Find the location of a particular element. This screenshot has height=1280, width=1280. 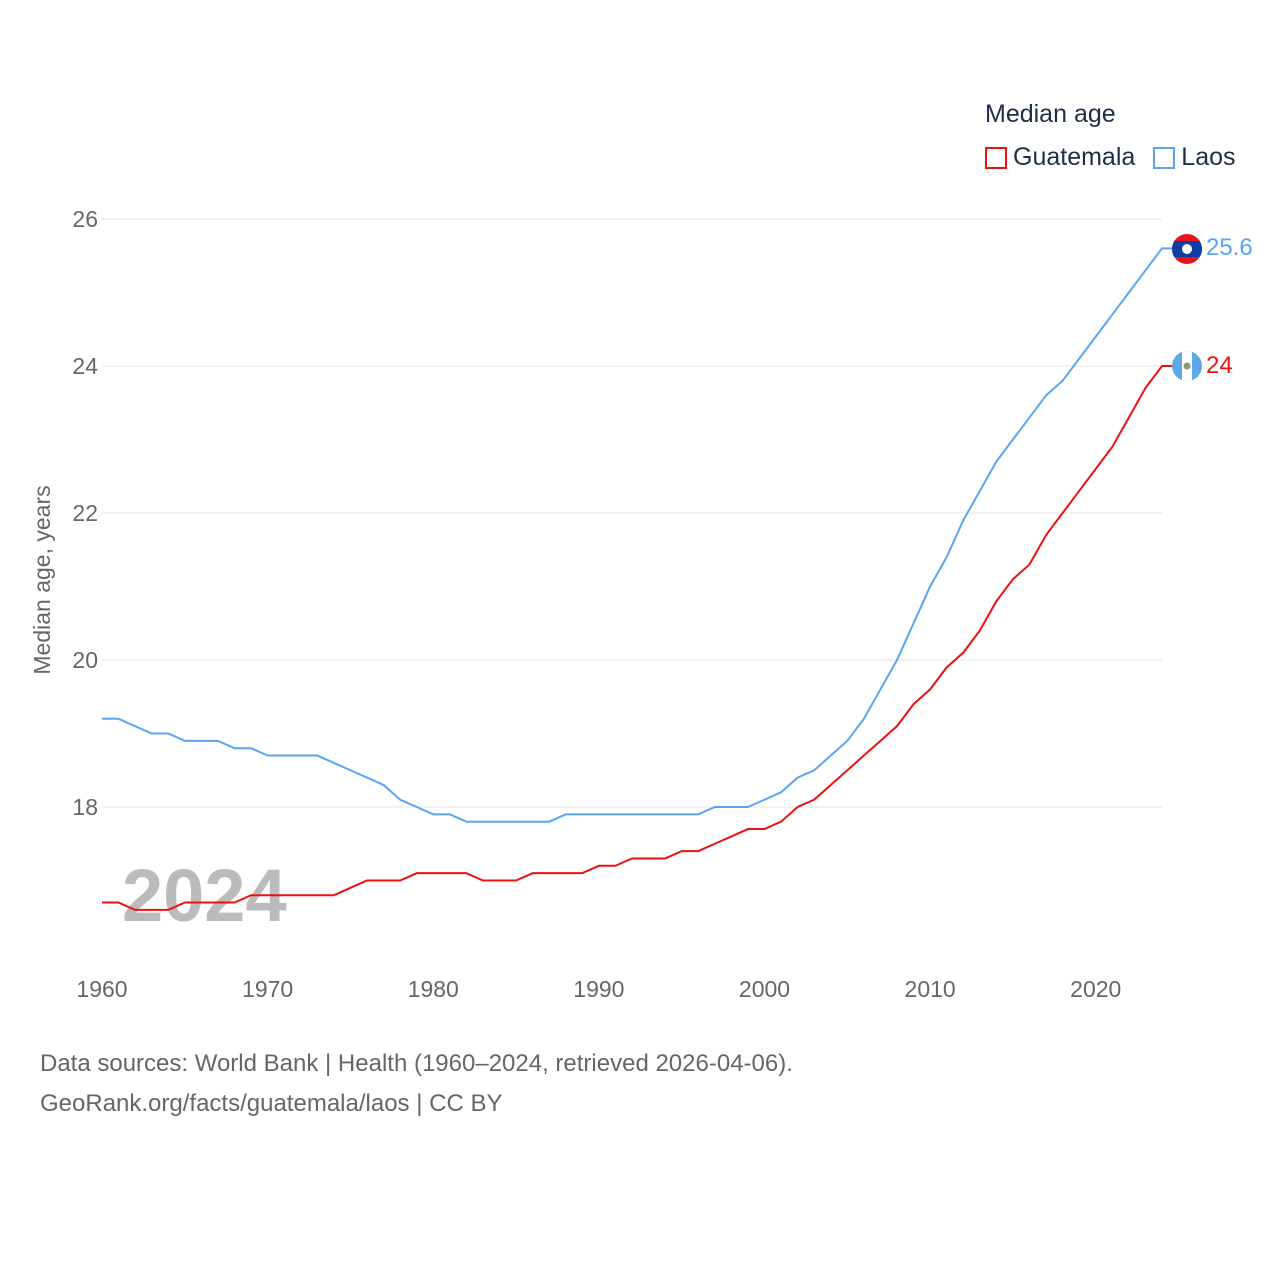

x-tick-label: 1960 is located at coordinates (101, 989).